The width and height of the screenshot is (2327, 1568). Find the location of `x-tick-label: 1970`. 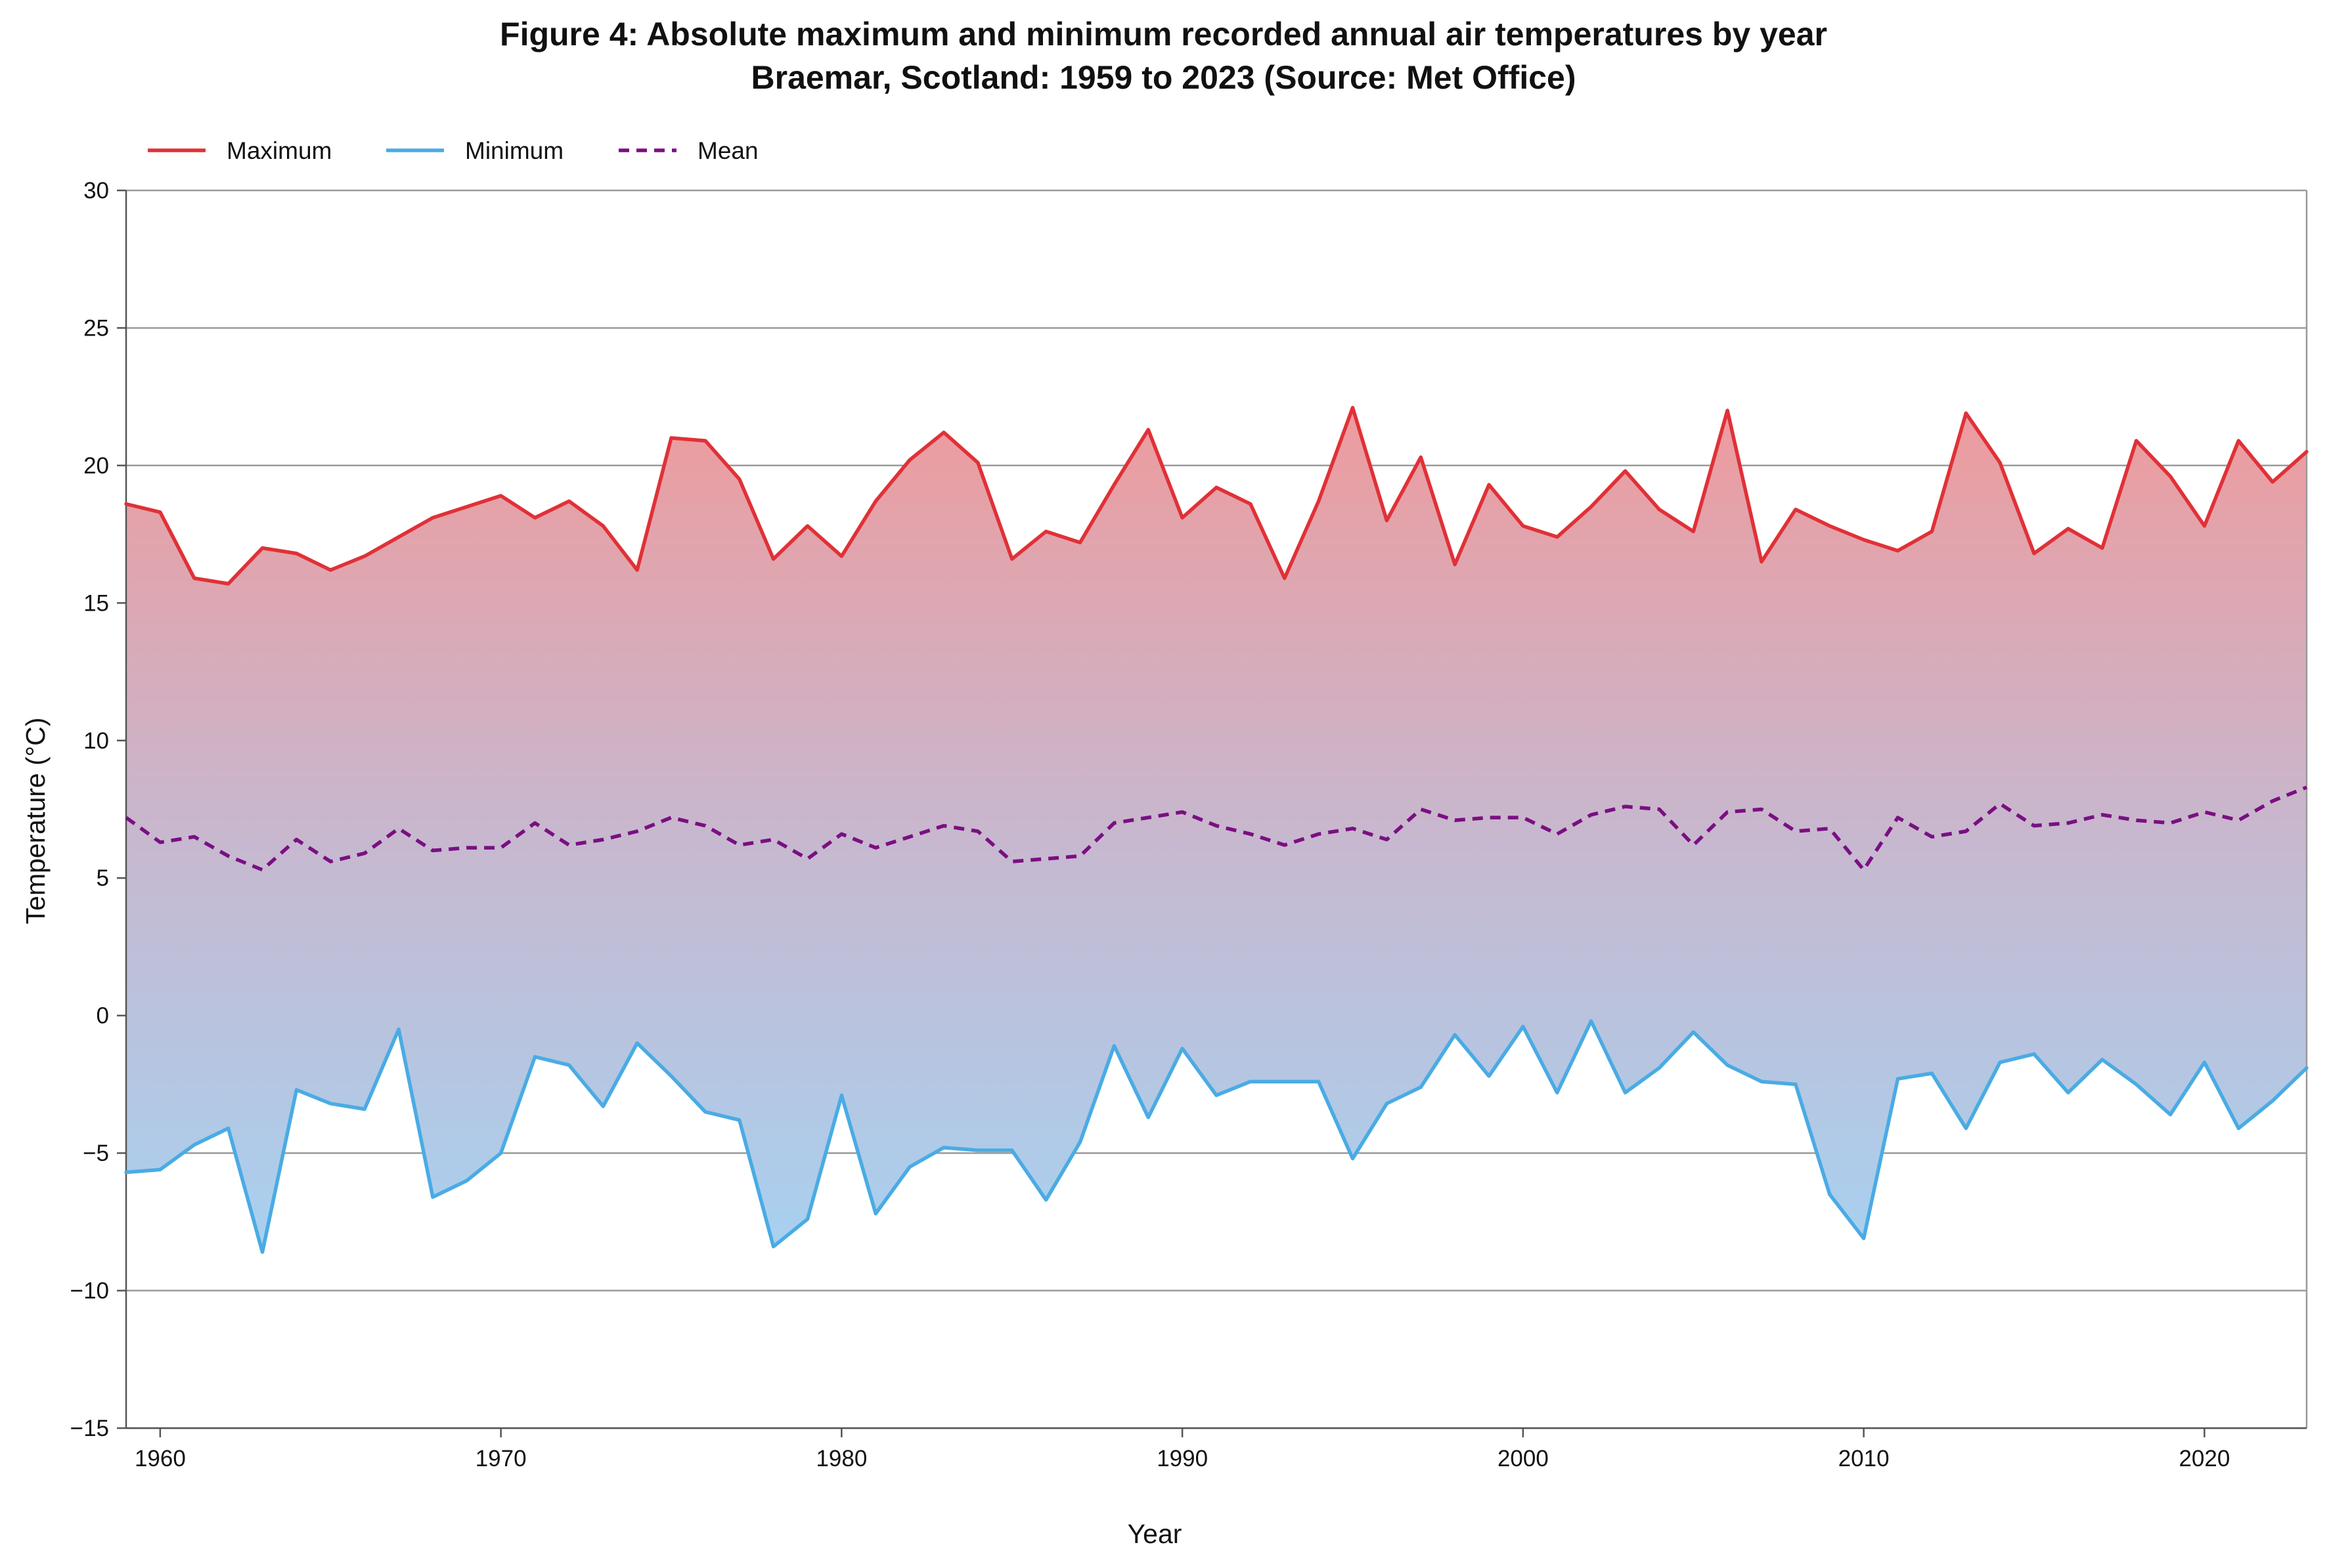

x-tick-label: 1970 is located at coordinates (501, 1459).